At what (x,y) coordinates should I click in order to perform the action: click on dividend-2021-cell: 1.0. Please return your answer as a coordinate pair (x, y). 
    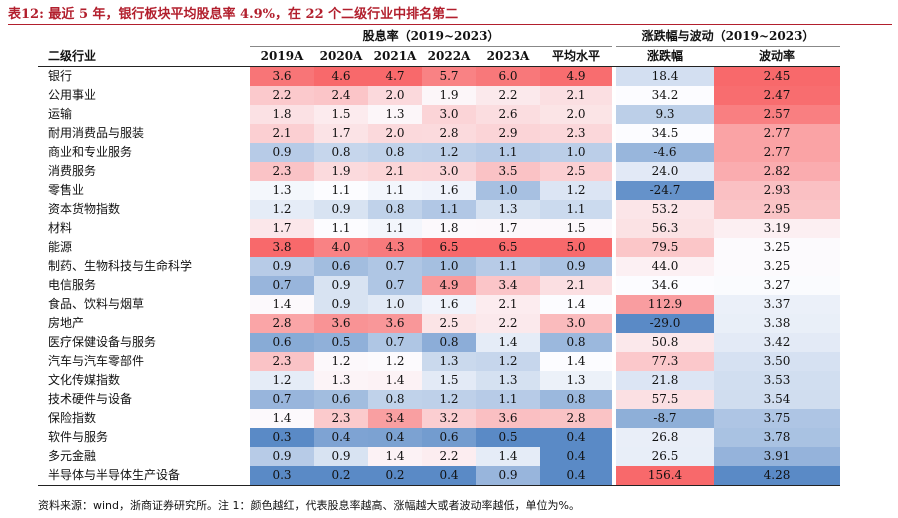
    Looking at the image, I should click on (395, 304).